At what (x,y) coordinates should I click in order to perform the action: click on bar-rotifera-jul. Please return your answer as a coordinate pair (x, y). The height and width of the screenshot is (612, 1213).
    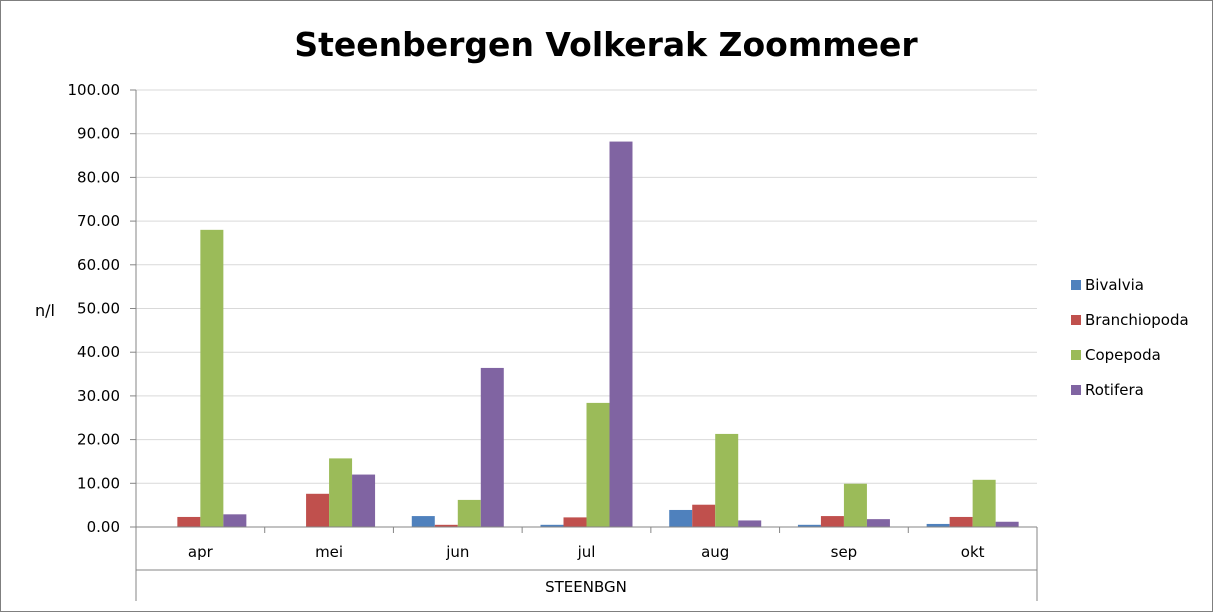
    Looking at the image, I should click on (621, 334).